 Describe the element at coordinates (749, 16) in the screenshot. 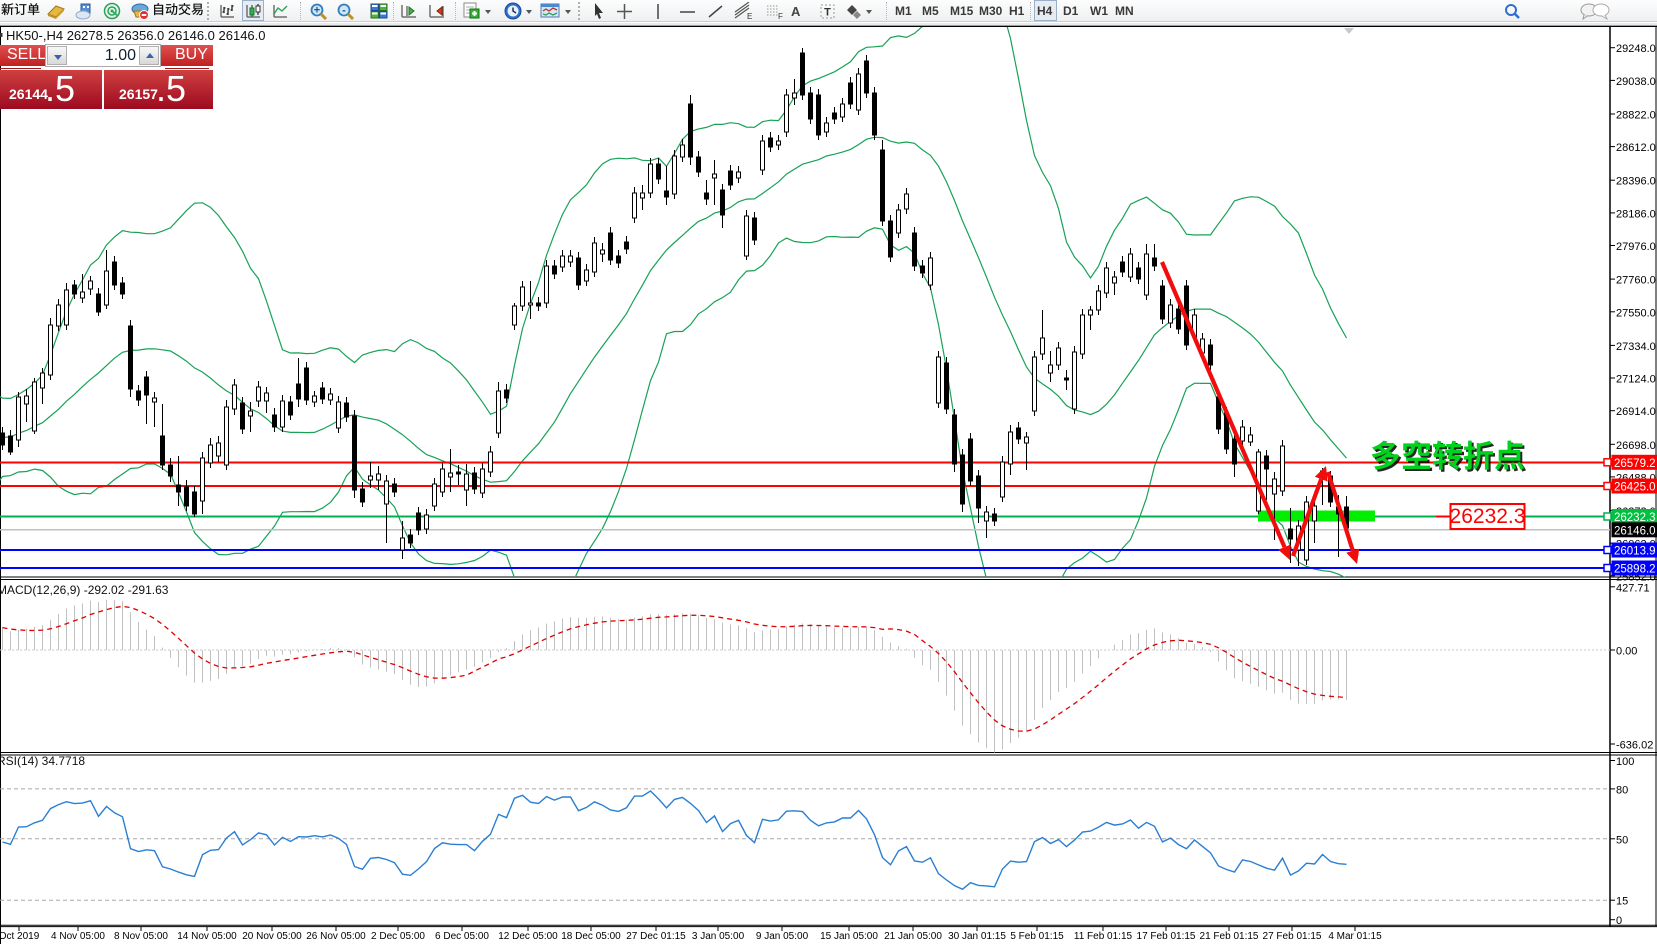

I see `svg-text: E` at that location.